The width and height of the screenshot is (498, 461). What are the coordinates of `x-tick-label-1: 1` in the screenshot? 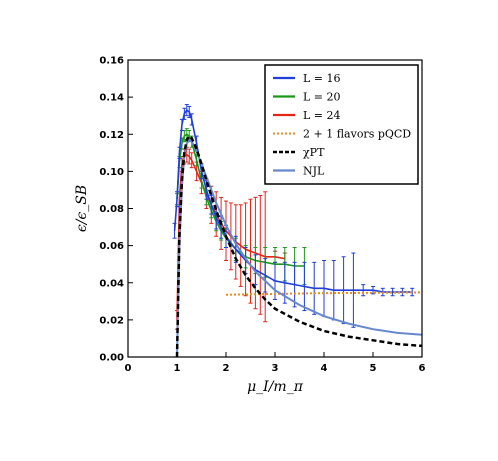 It's located at (177, 368).